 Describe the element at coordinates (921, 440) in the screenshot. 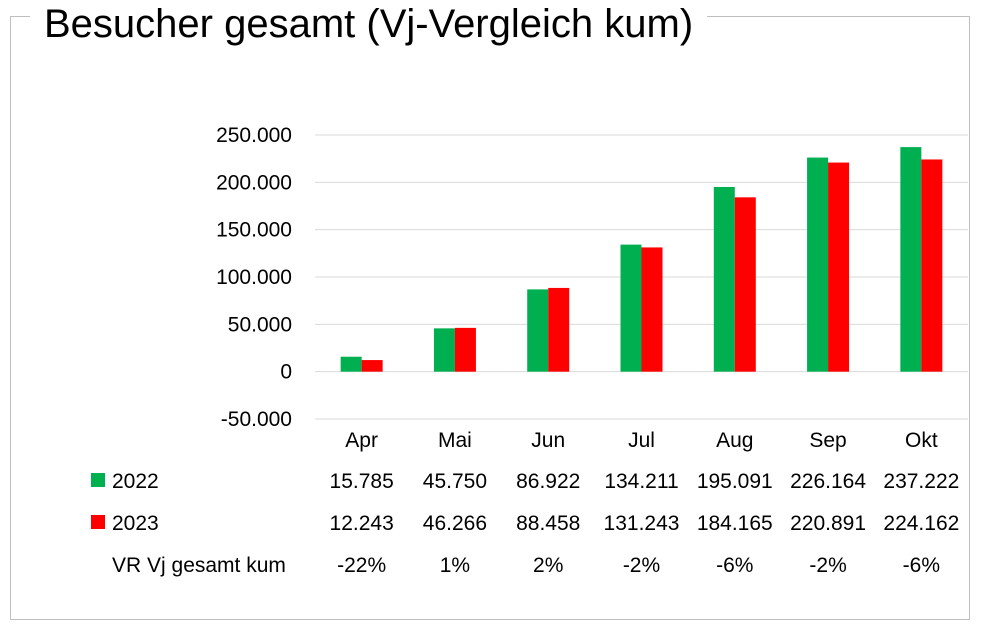

I see `x-category-label: Okt` at that location.